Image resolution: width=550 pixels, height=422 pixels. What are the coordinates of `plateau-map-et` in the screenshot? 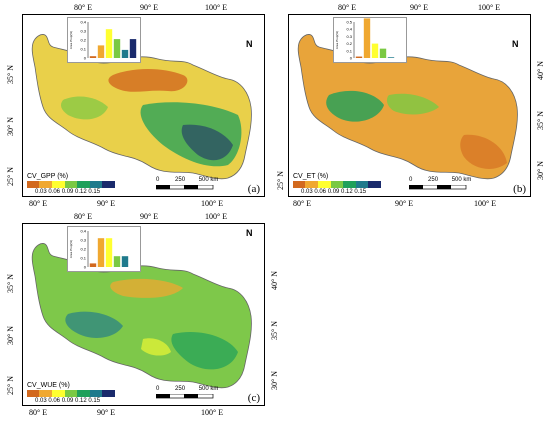 It's located at (407, 107).